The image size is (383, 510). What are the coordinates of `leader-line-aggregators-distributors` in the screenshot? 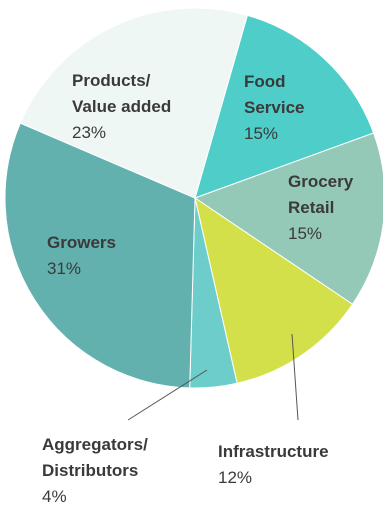 It's located at (167, 395).